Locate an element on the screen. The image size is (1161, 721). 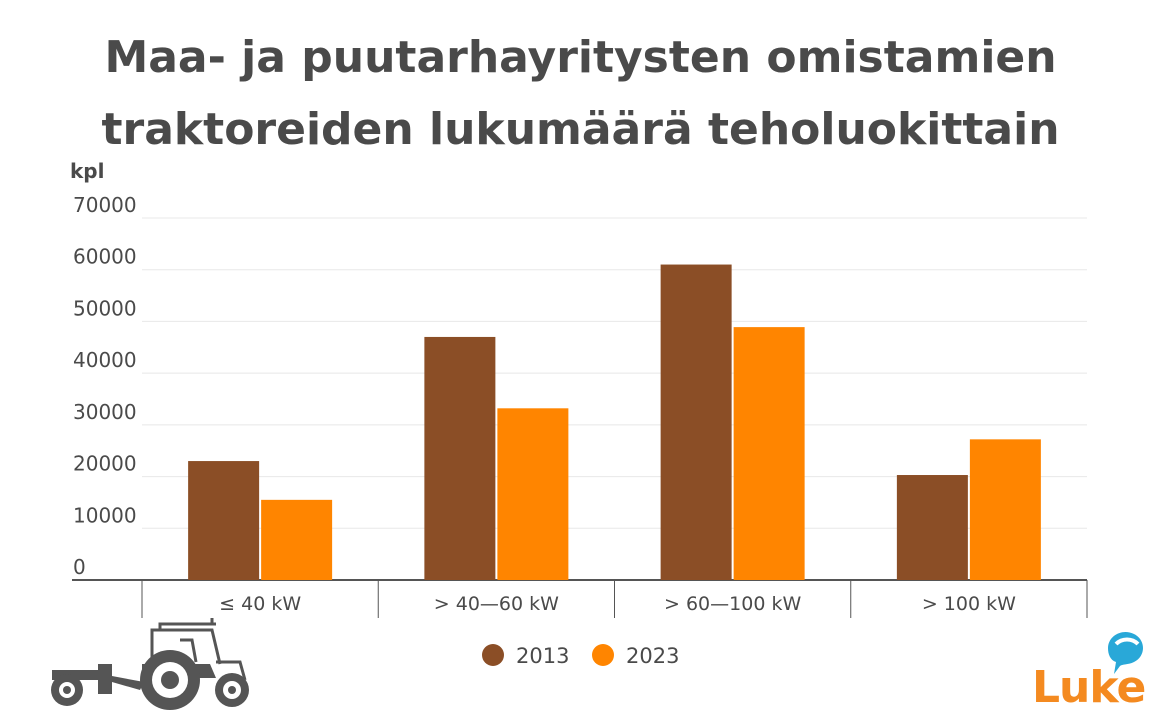
x-tick-label: > 100 kW is located at coordinates (969, 604).